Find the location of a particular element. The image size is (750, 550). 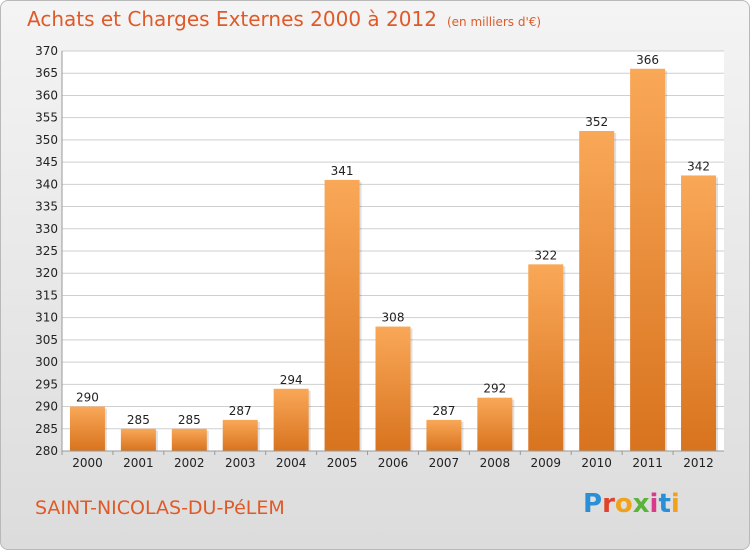

bar-2006 is located at coordinates (393, 388).